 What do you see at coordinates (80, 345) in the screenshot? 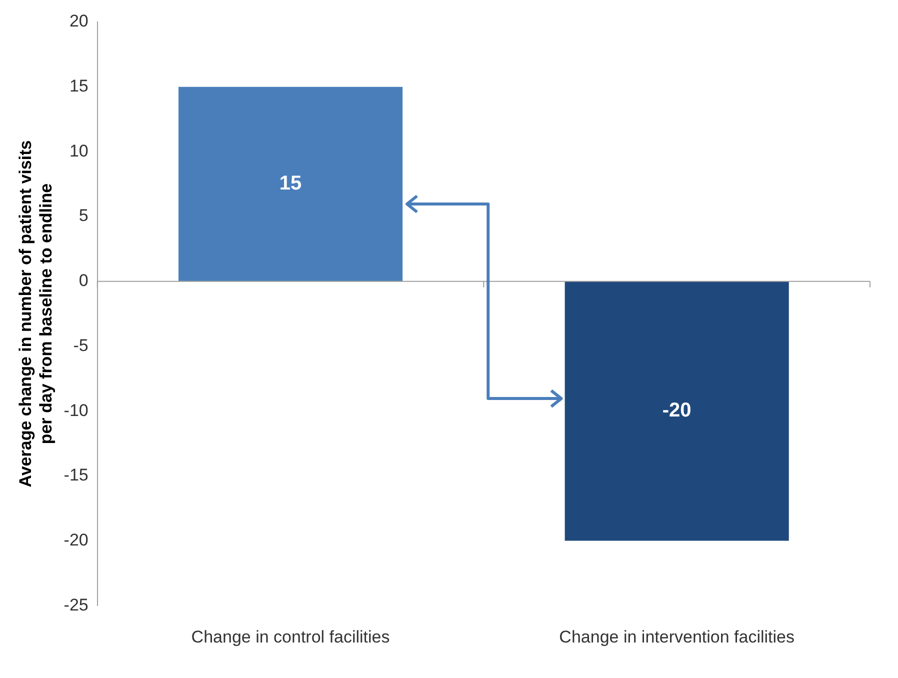
I see `y-tick-label: -5` at bounding box center [80, 345].